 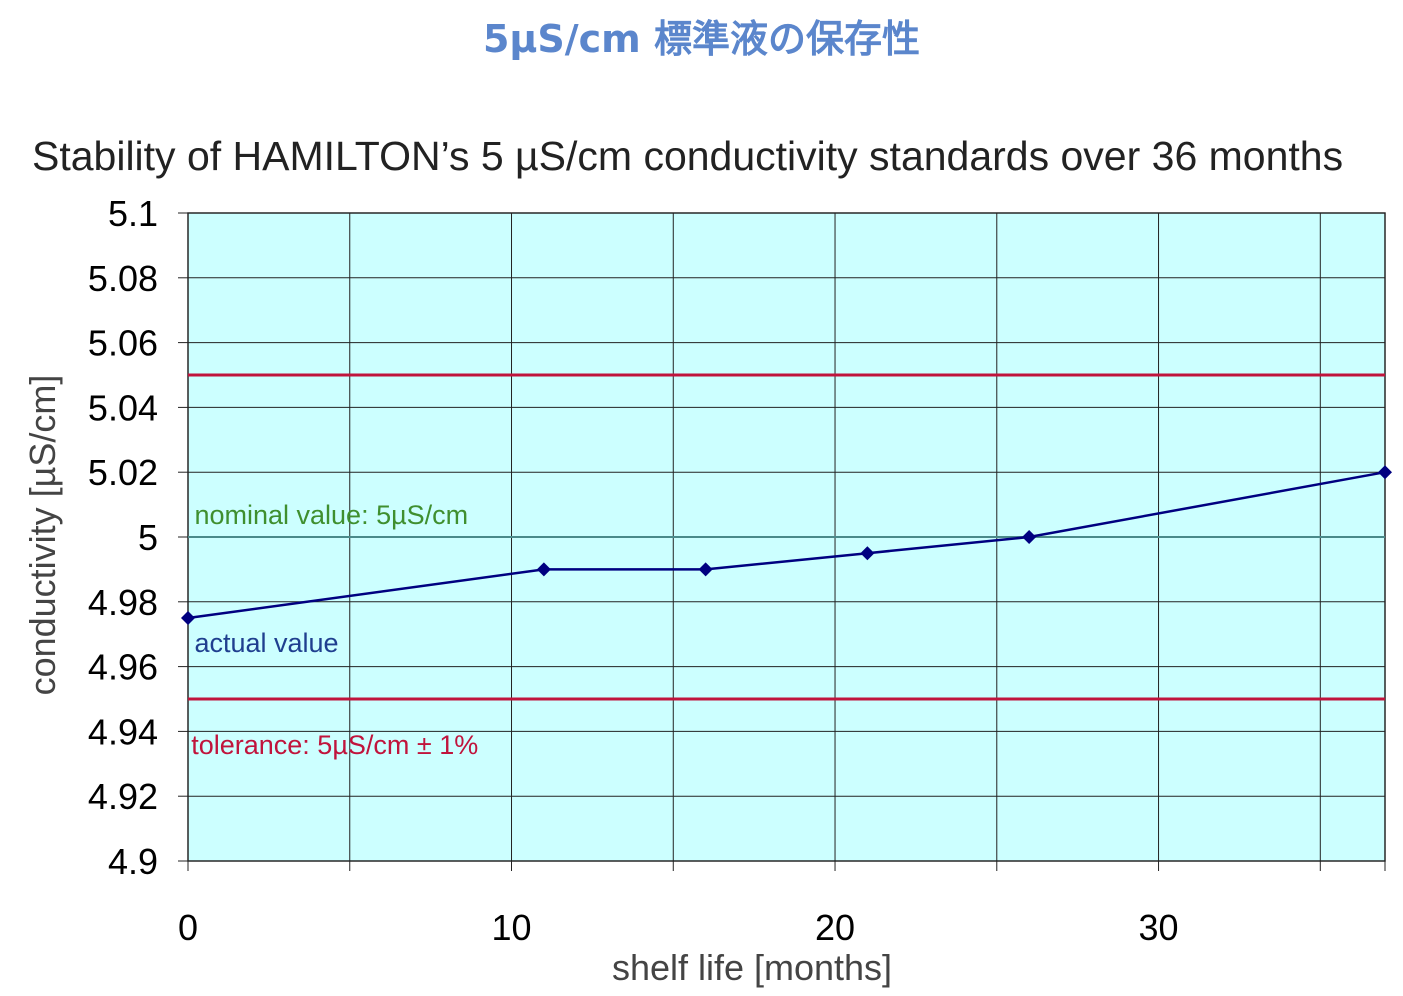 I want to click on y-tick-label: 4.94, so click(x=123, y=731).